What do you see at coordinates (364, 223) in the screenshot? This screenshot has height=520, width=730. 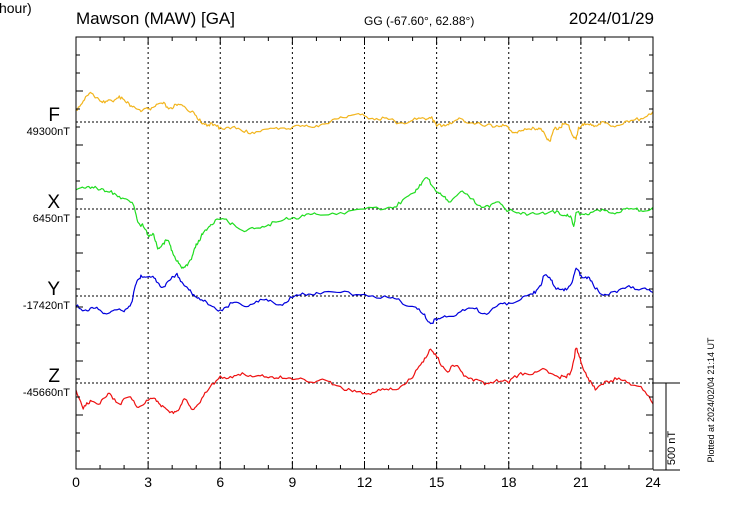 I see `series-line-x` at bounding box center [364, 223].